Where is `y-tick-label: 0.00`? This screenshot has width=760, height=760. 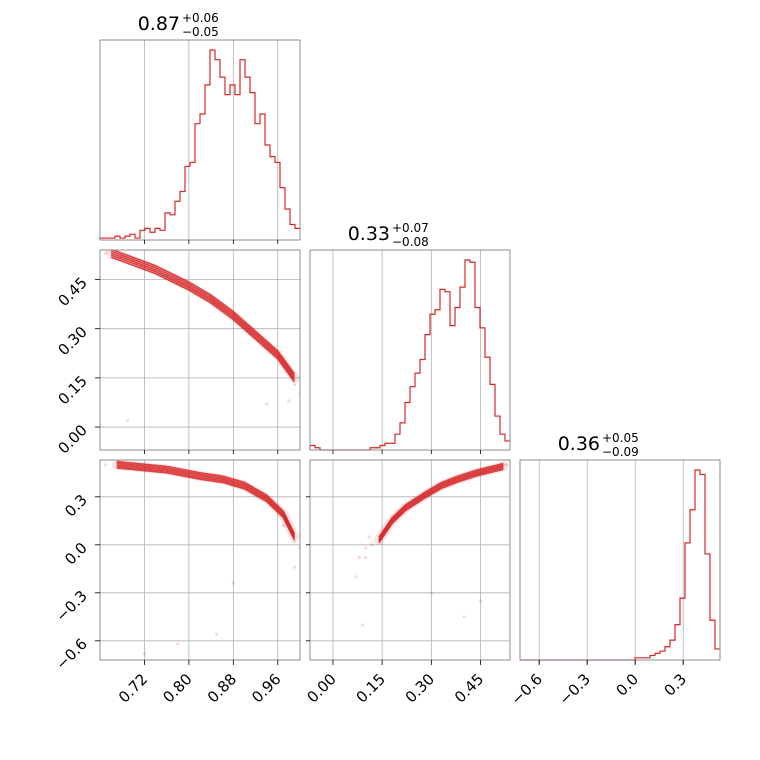
y-tick-label: 0.00 is located at coordinates (72, 439).